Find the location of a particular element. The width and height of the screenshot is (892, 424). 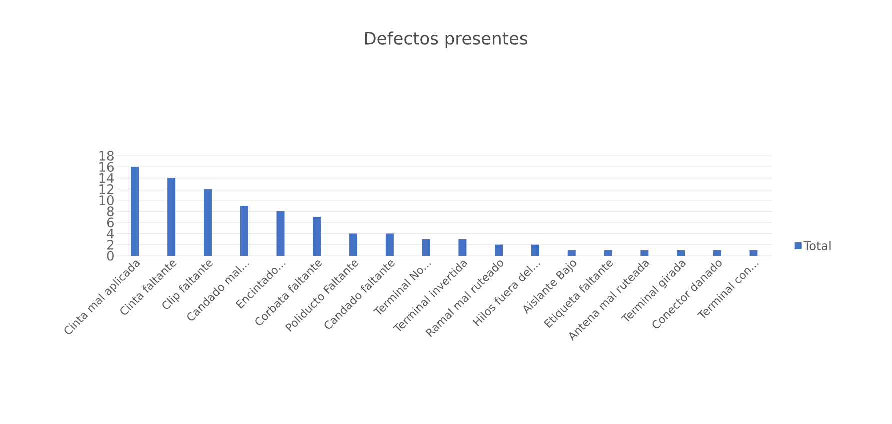

y-tick-label: 10 is located at coordinates (107, 201).